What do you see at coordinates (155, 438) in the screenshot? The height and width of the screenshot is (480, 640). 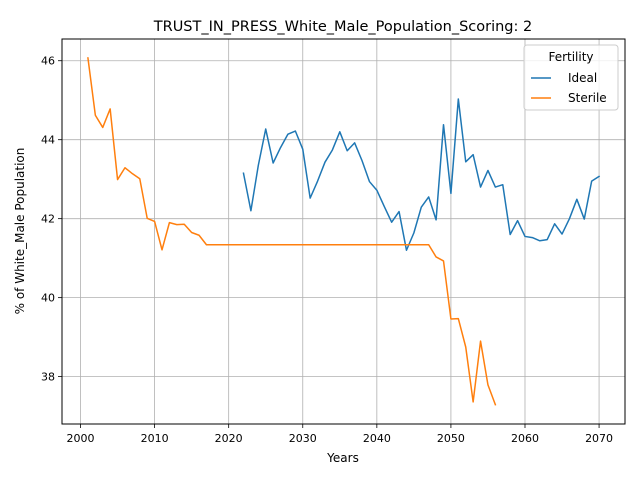 I see `x-tick-label: 2010` at bounding box center [155, 438].